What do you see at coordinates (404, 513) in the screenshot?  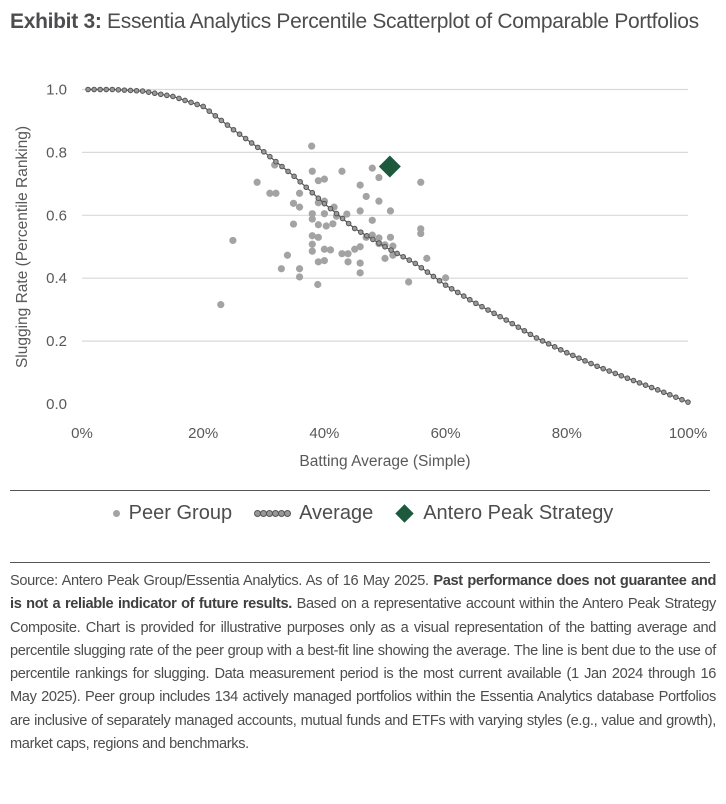 I see `diamond-icon` at bounding box center [404, 513].